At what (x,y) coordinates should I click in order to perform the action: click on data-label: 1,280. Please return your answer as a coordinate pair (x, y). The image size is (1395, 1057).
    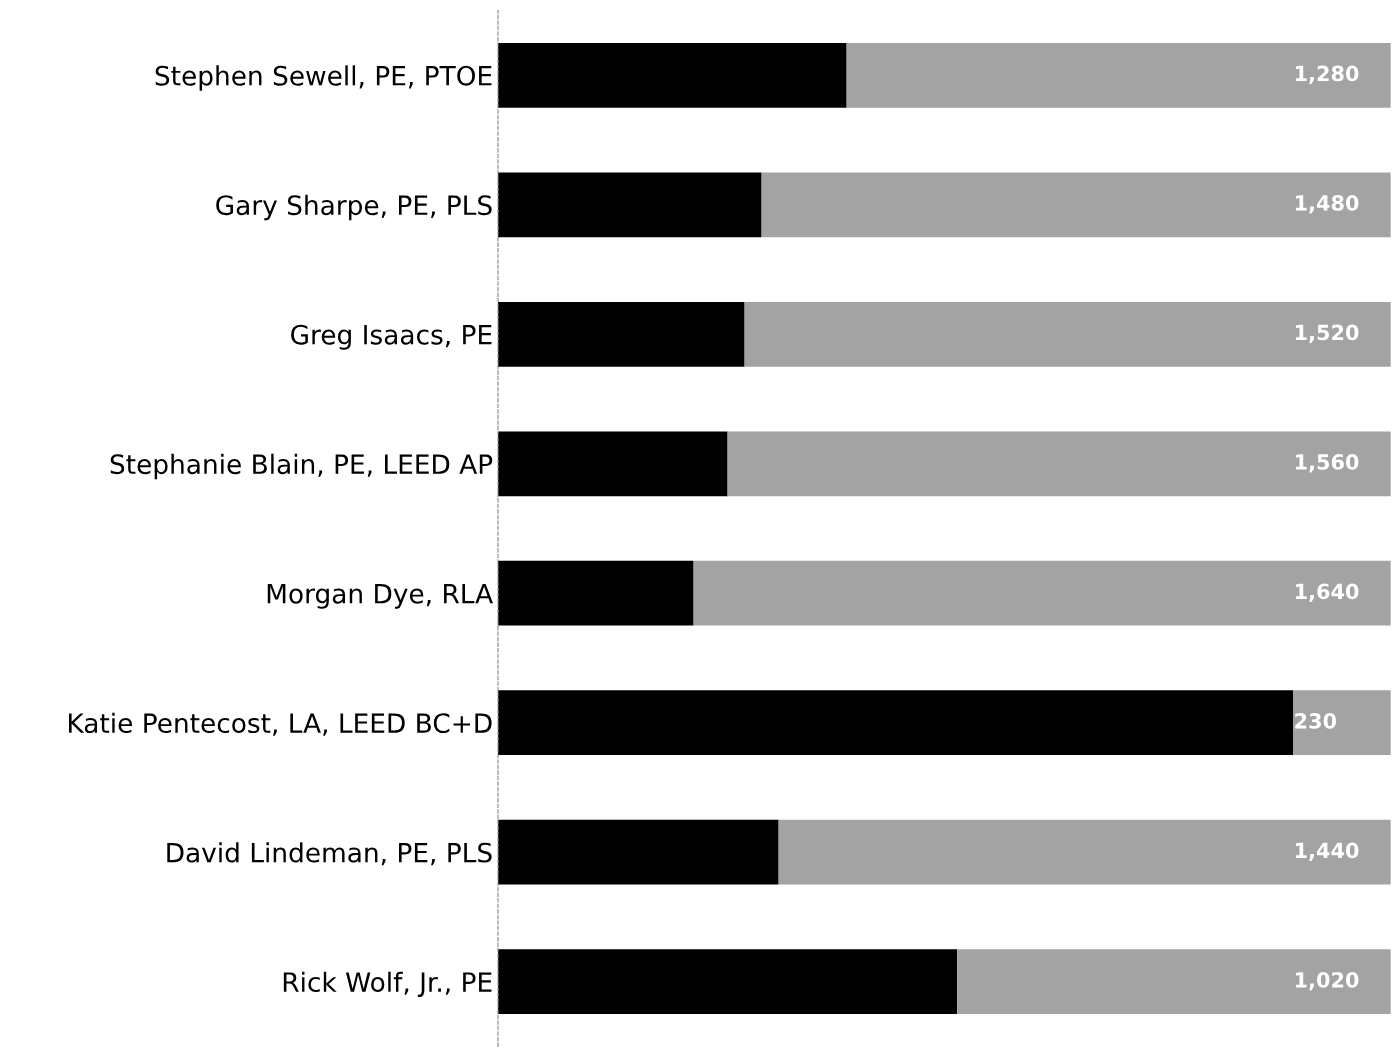
    Looking at the image, I should click on (1327, 75).